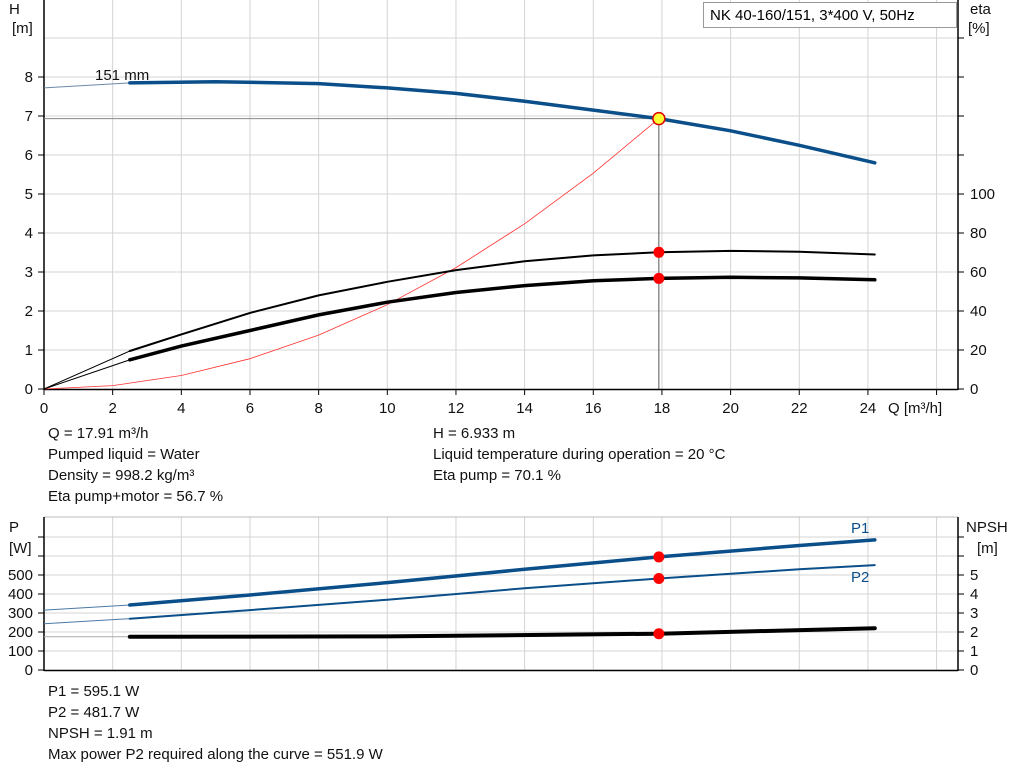  What do you see at coordinates (730, 408) in the screenshot?
I see `x-tick-label: 20` at bounding box center [730, 408].